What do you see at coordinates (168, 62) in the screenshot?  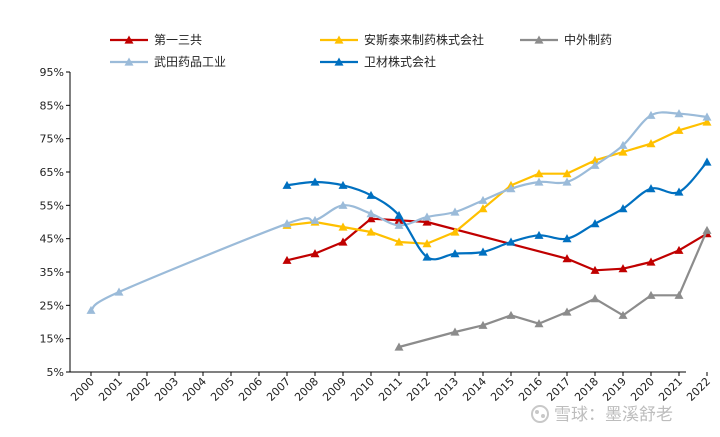 I see `legend-item: 武田药品工业` at bounding box center [168, 62].